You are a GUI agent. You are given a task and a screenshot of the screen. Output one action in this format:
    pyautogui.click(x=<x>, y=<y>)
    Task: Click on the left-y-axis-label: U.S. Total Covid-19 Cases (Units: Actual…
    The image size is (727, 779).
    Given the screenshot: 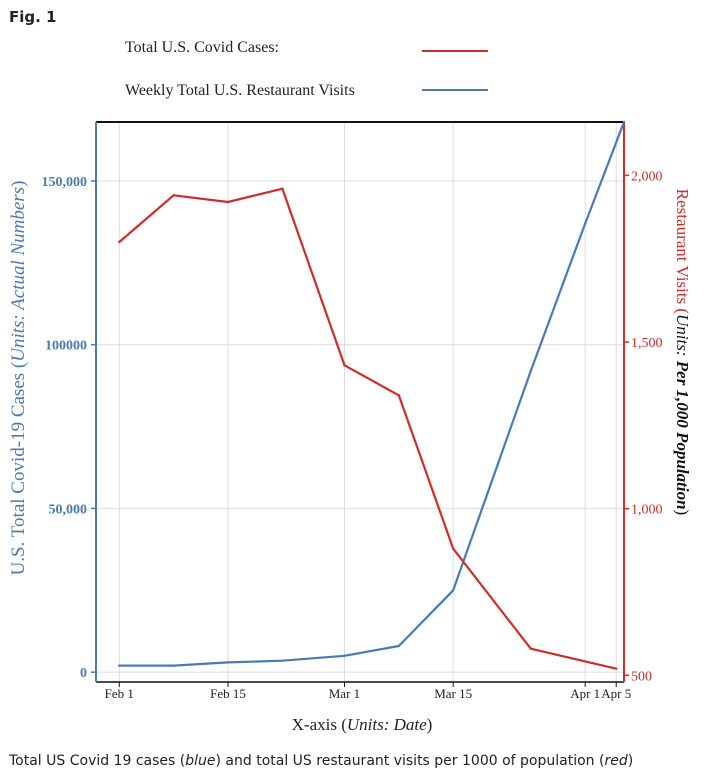 What is the action you would take?
    pyautogui.click(x=18, y=378)
    